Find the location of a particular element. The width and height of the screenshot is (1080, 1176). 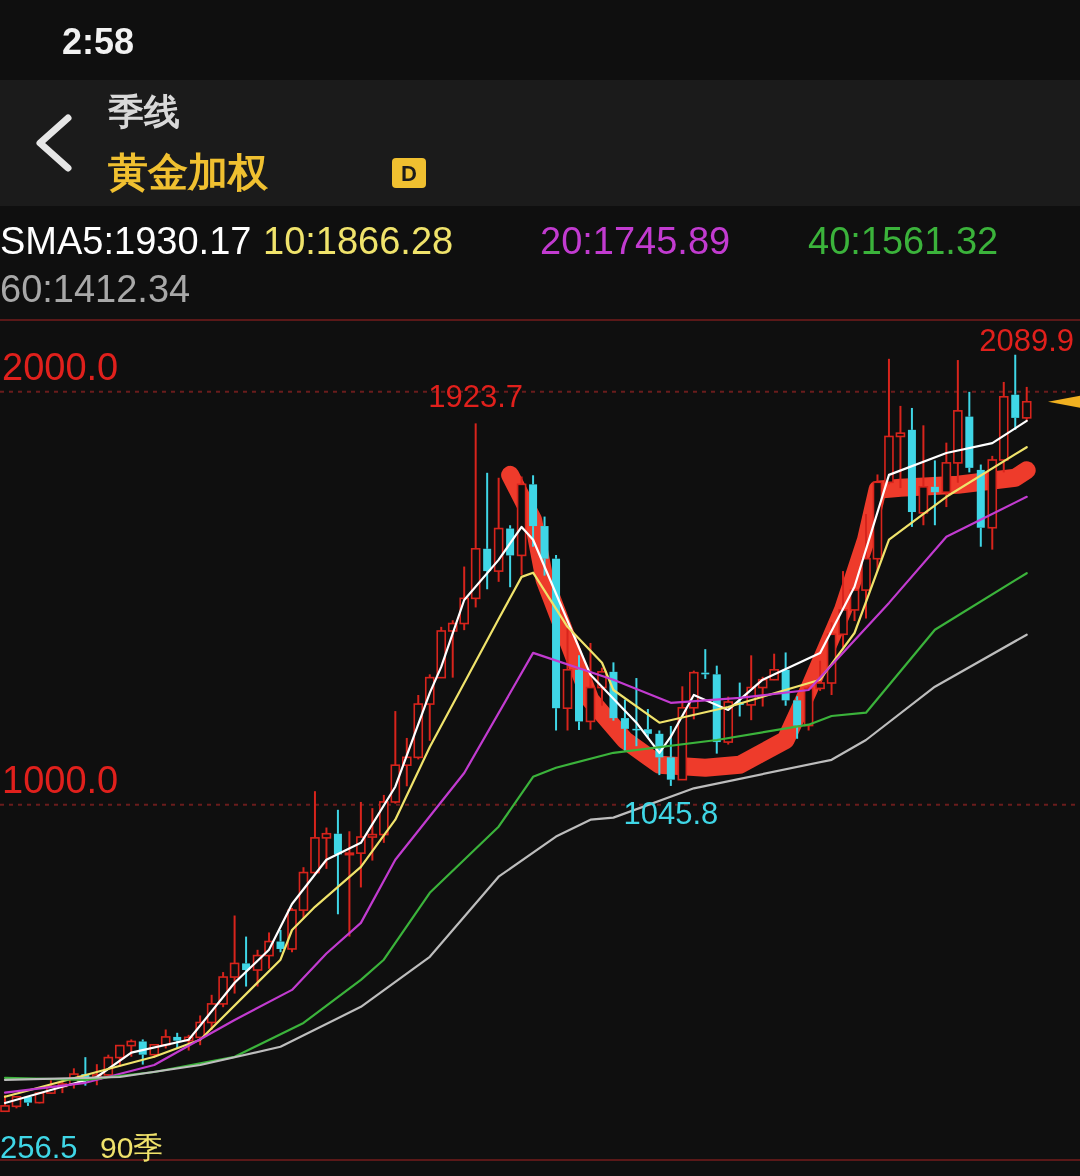

text: 60:1412.34 is located at coordinates (95, 289).